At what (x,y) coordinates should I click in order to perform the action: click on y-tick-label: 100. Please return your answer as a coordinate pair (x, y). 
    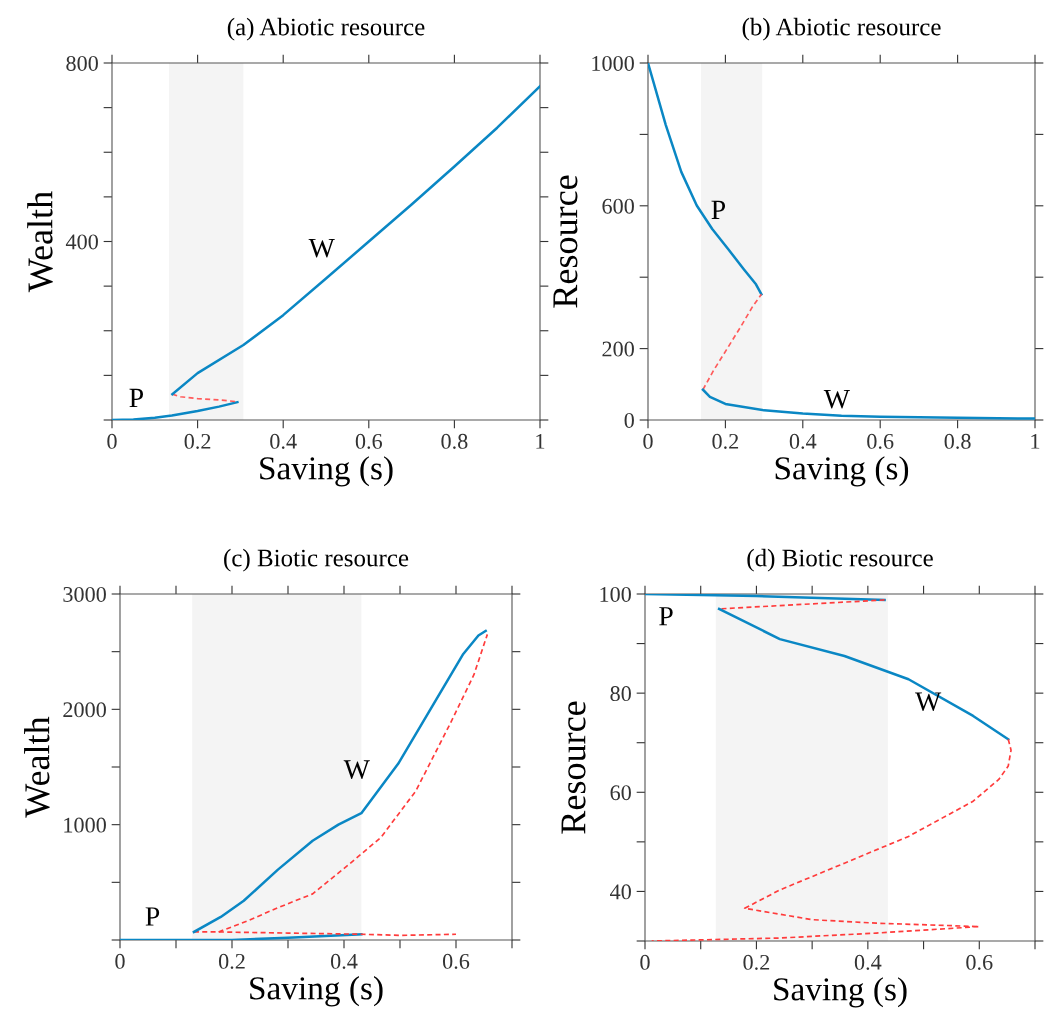
    Looking at the image, I should click on (615, 594).